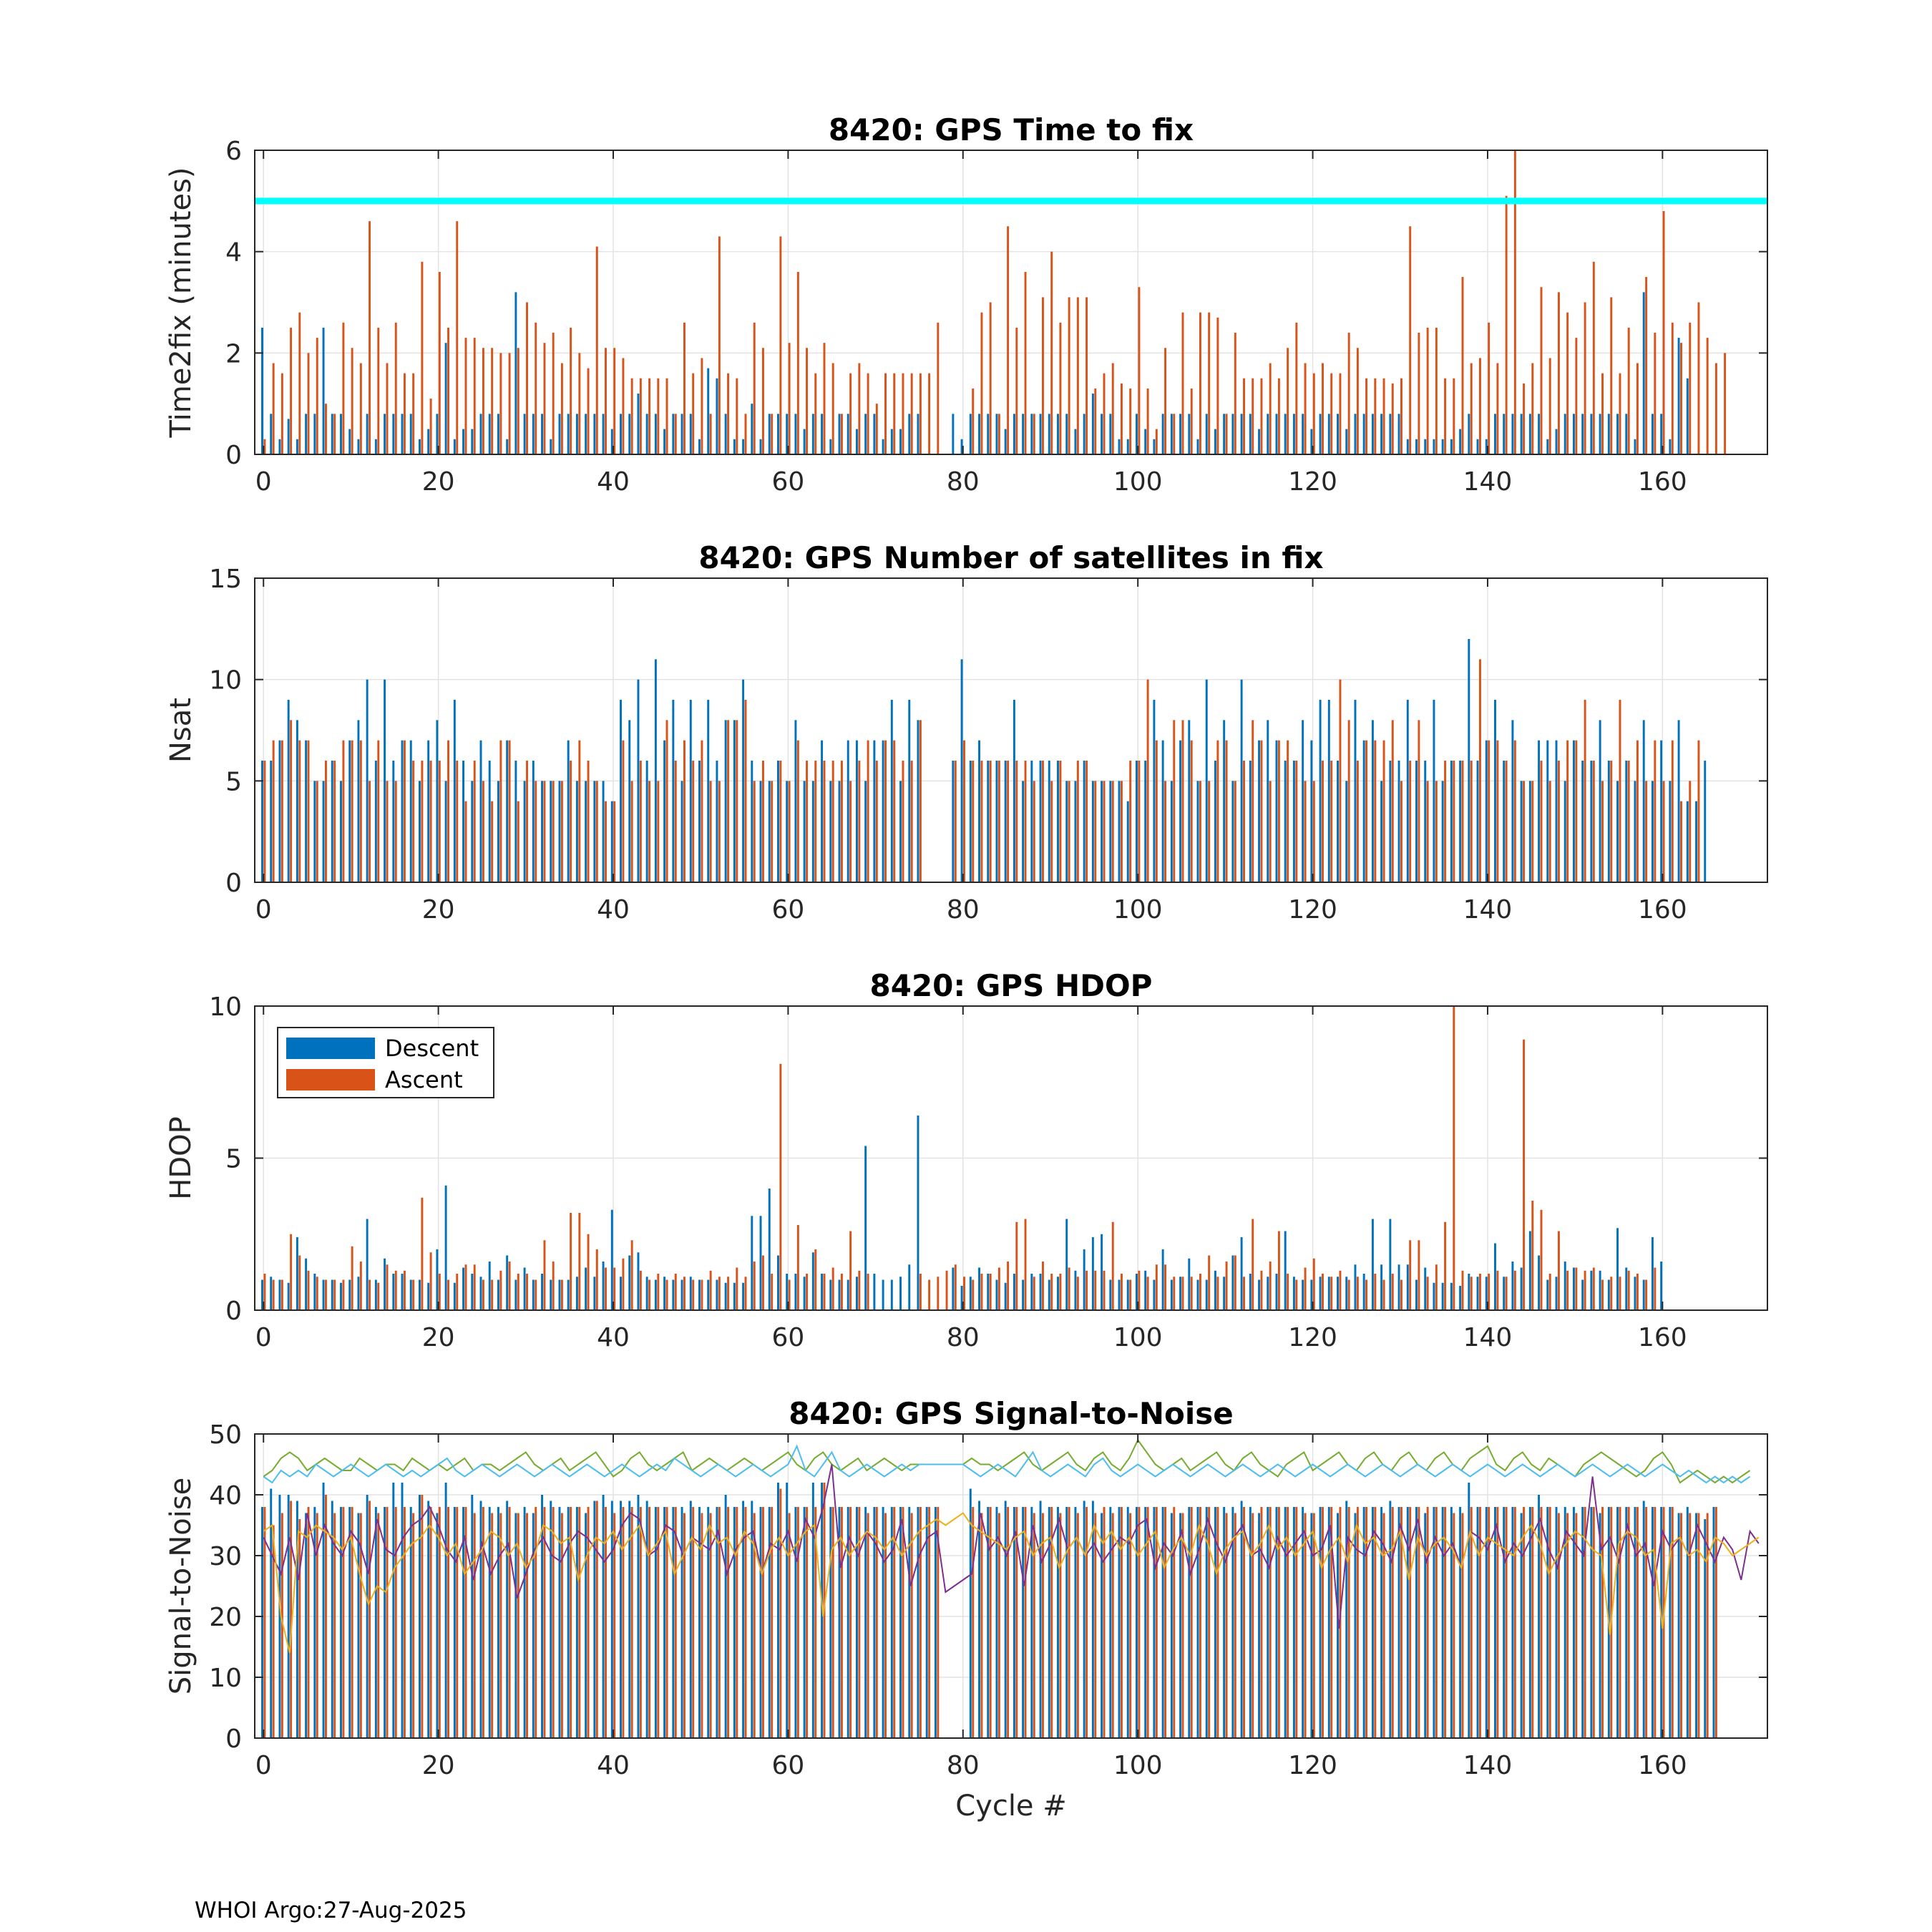 This screenshot has width=1932, height=1932. Describe the element at coordinates (331, 1910) in the screenshot. I see `footer-text: WHOI Argo:27-Aug-2025` at that location.